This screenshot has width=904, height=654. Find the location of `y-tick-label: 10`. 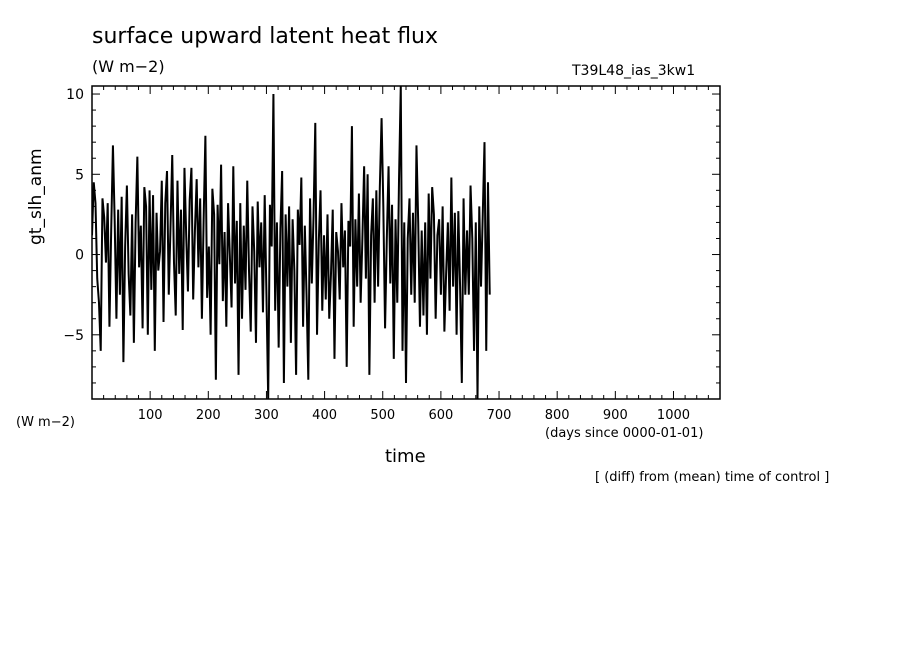

y-tick-label: 10 is located at coordinates (75, 95).